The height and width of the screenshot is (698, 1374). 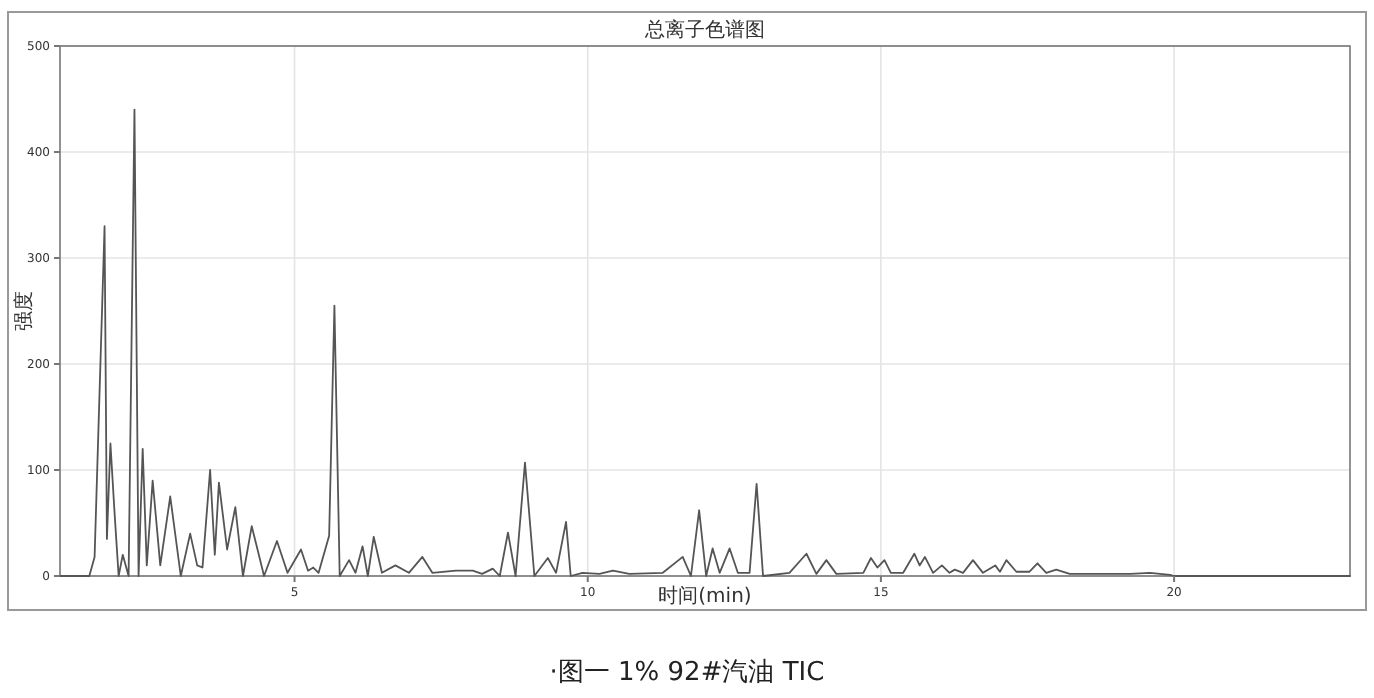 I want to click on chart-title: 总离子色谱图, so click(x=704, y=30).